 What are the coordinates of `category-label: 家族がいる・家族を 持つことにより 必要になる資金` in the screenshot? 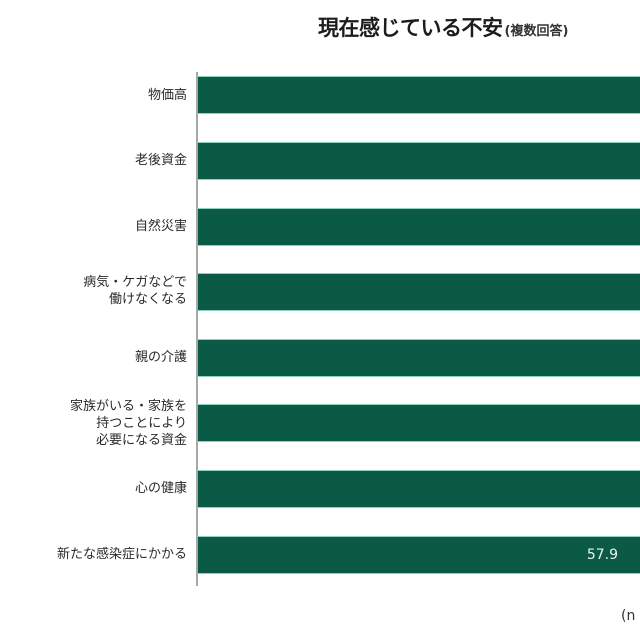 It's located at (128, 423).